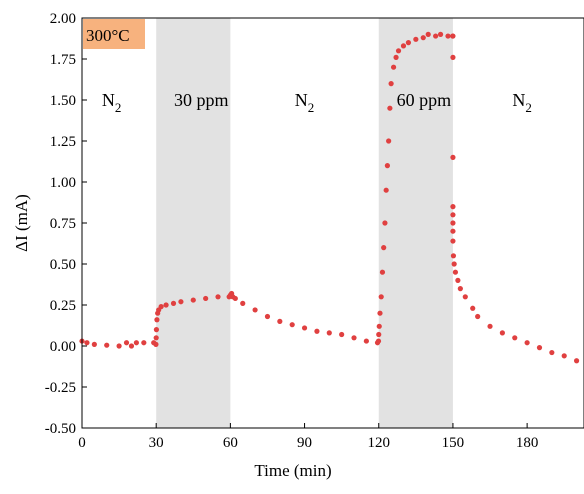  I want to click on x-tick-label: 120, so click(378, 443).